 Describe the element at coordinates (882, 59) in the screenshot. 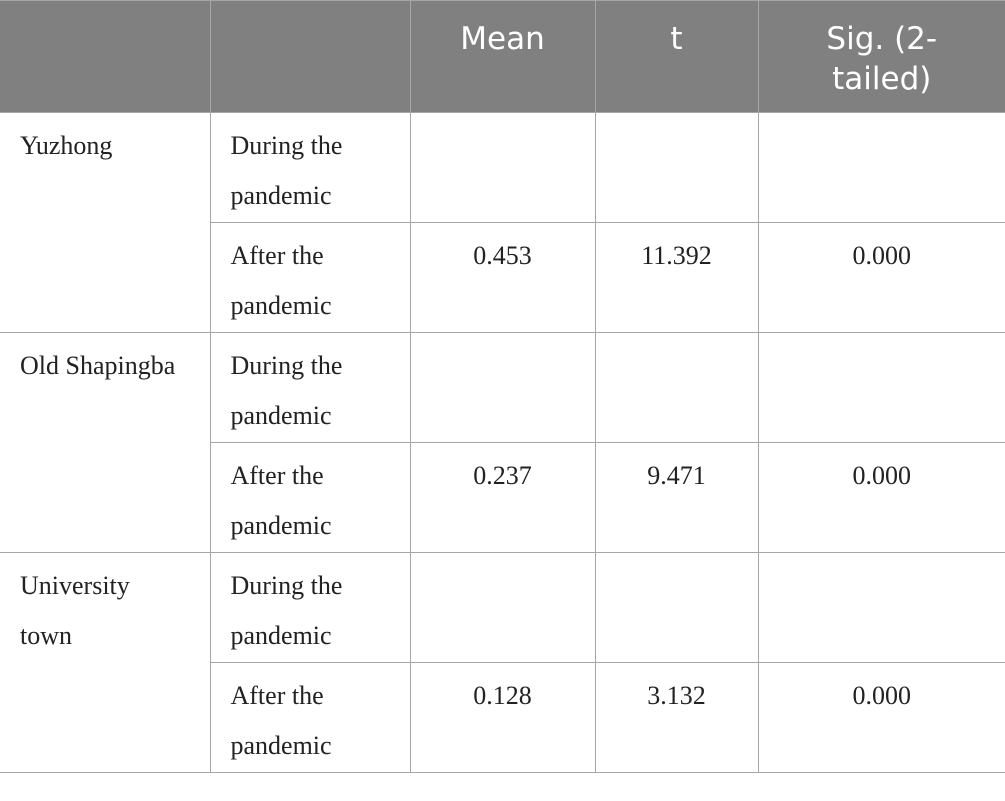

I see `header-text: Sig. (2-tailed)` at that location.